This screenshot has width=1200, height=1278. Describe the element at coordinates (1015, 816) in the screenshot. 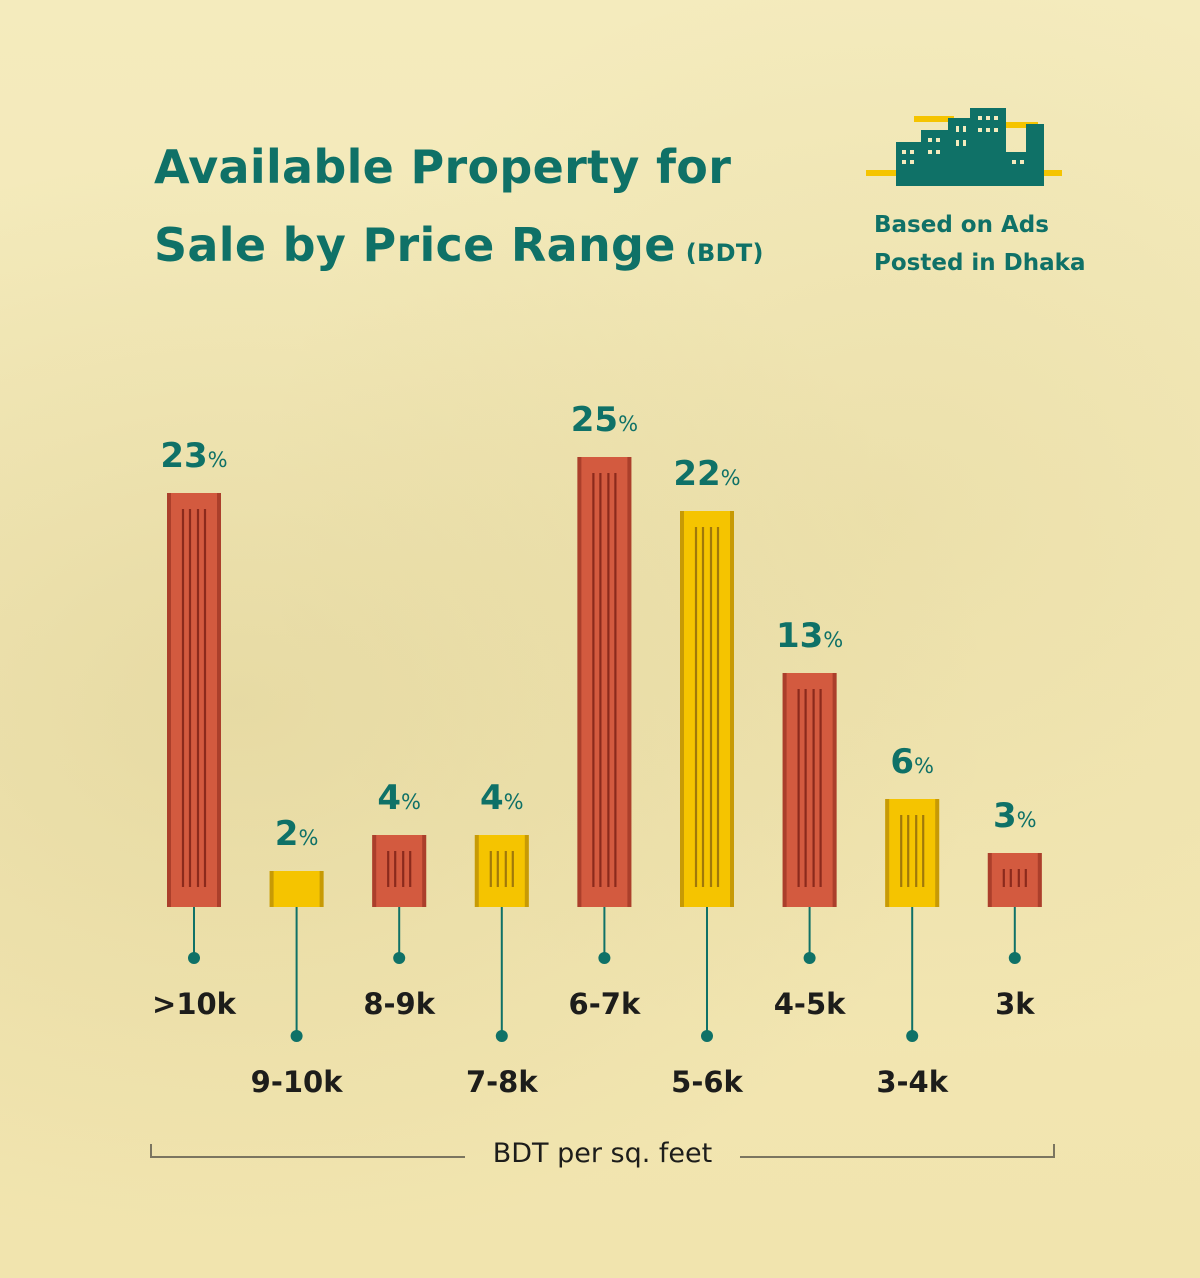

I see `value-label: 3%` at that location.